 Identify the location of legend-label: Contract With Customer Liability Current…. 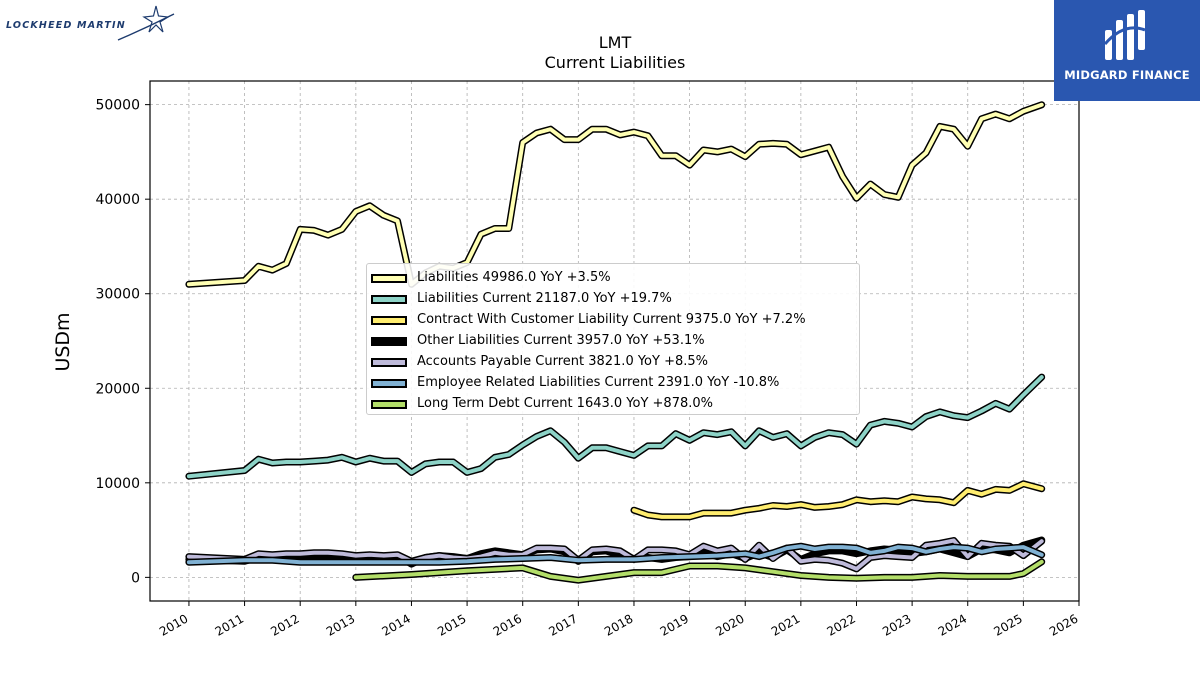
(611, 319).